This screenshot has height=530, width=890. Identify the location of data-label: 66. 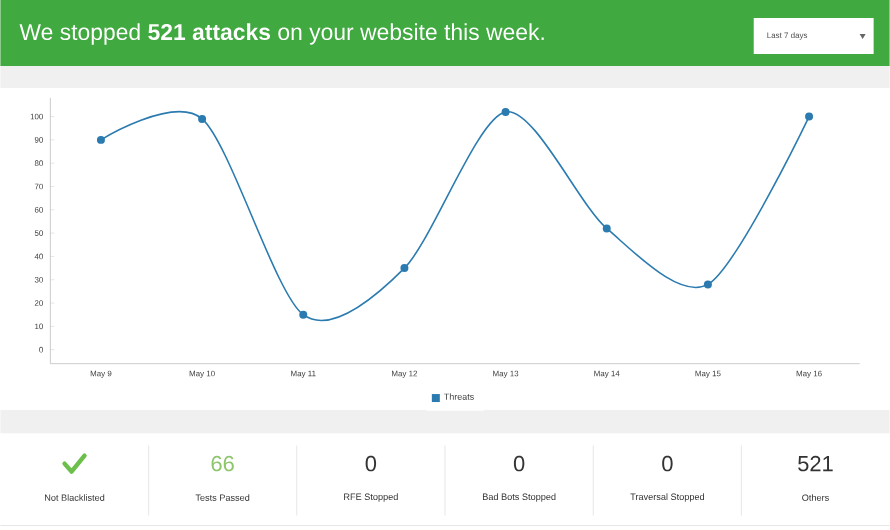
(222, 464).